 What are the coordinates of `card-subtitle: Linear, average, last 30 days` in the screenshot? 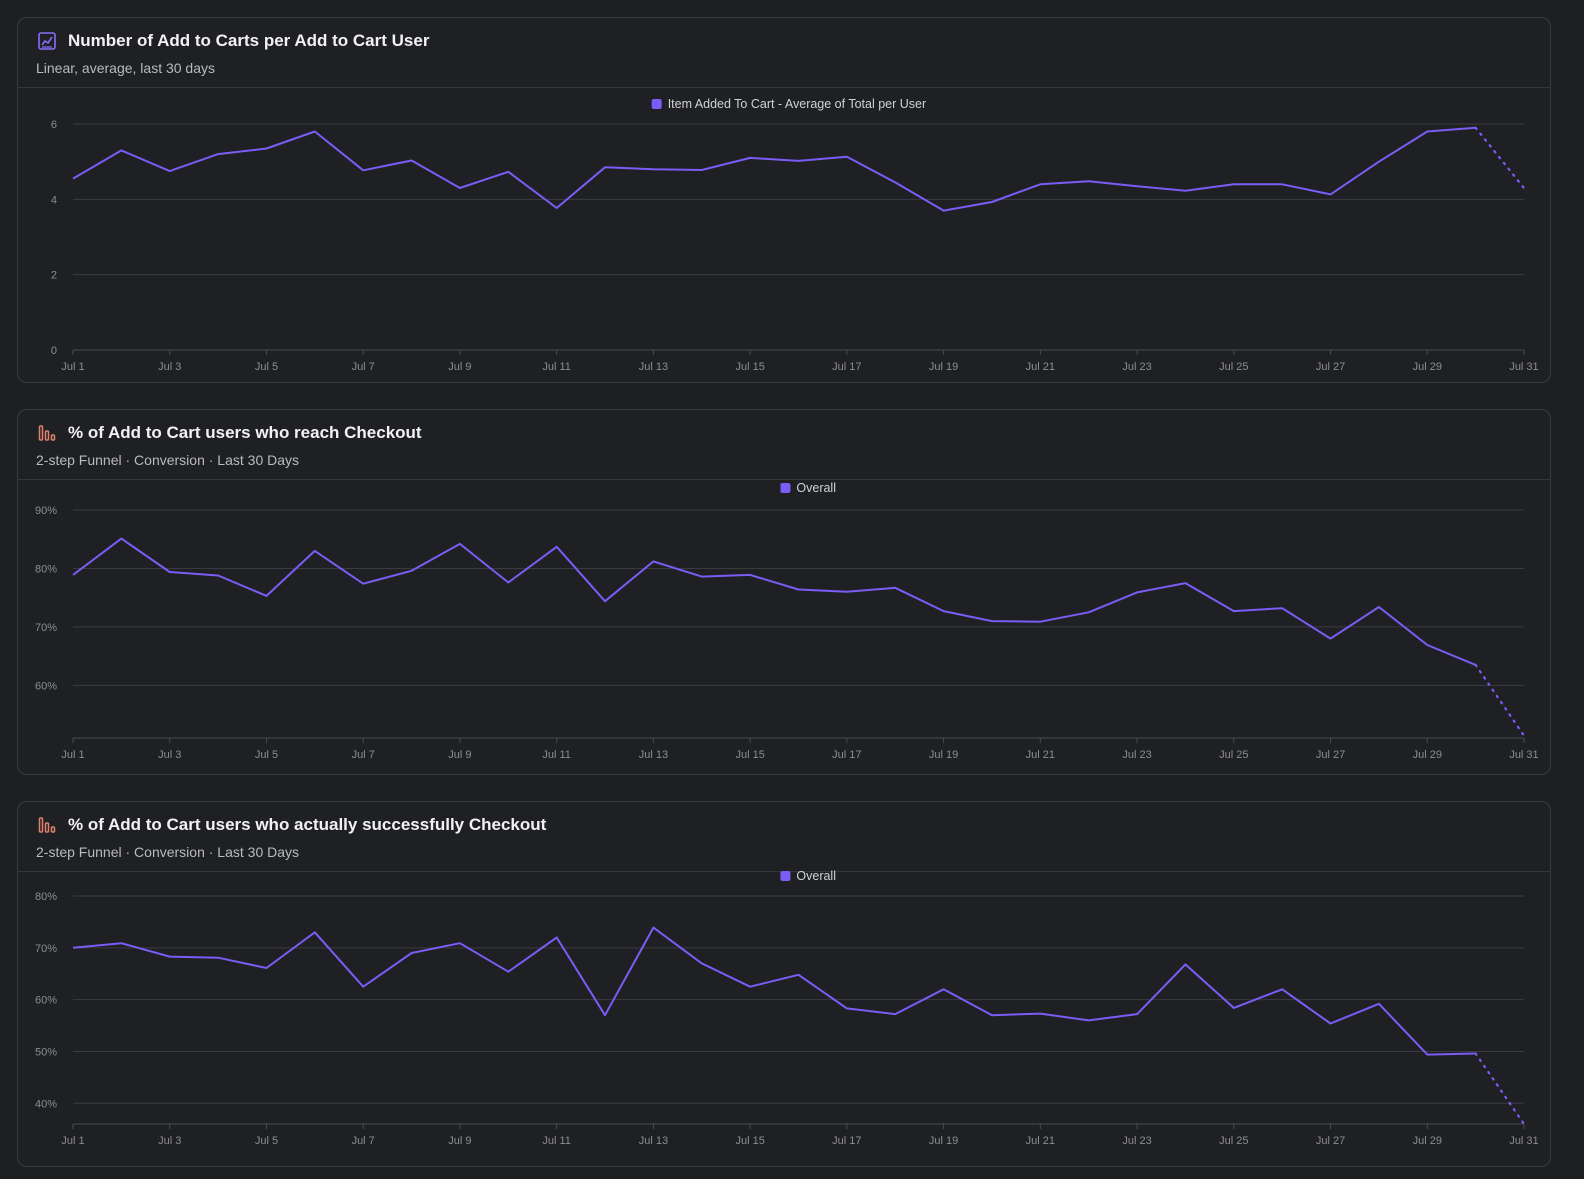 It's located at (126, 68).